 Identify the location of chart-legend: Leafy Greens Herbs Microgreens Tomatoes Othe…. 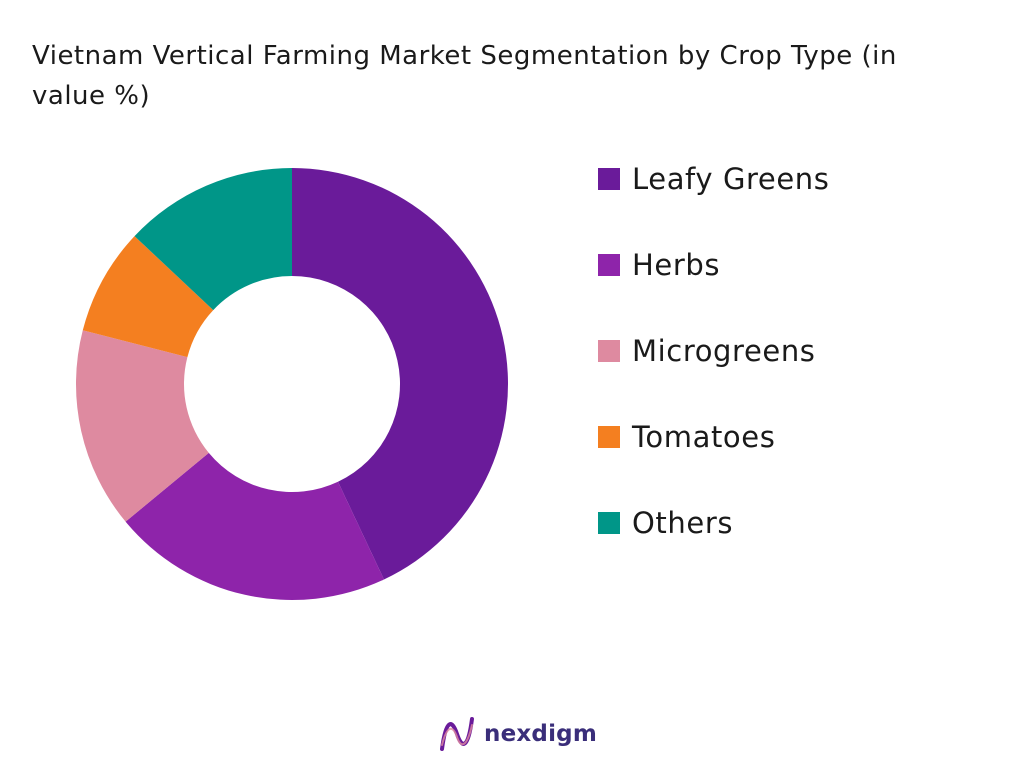
(713, 375).